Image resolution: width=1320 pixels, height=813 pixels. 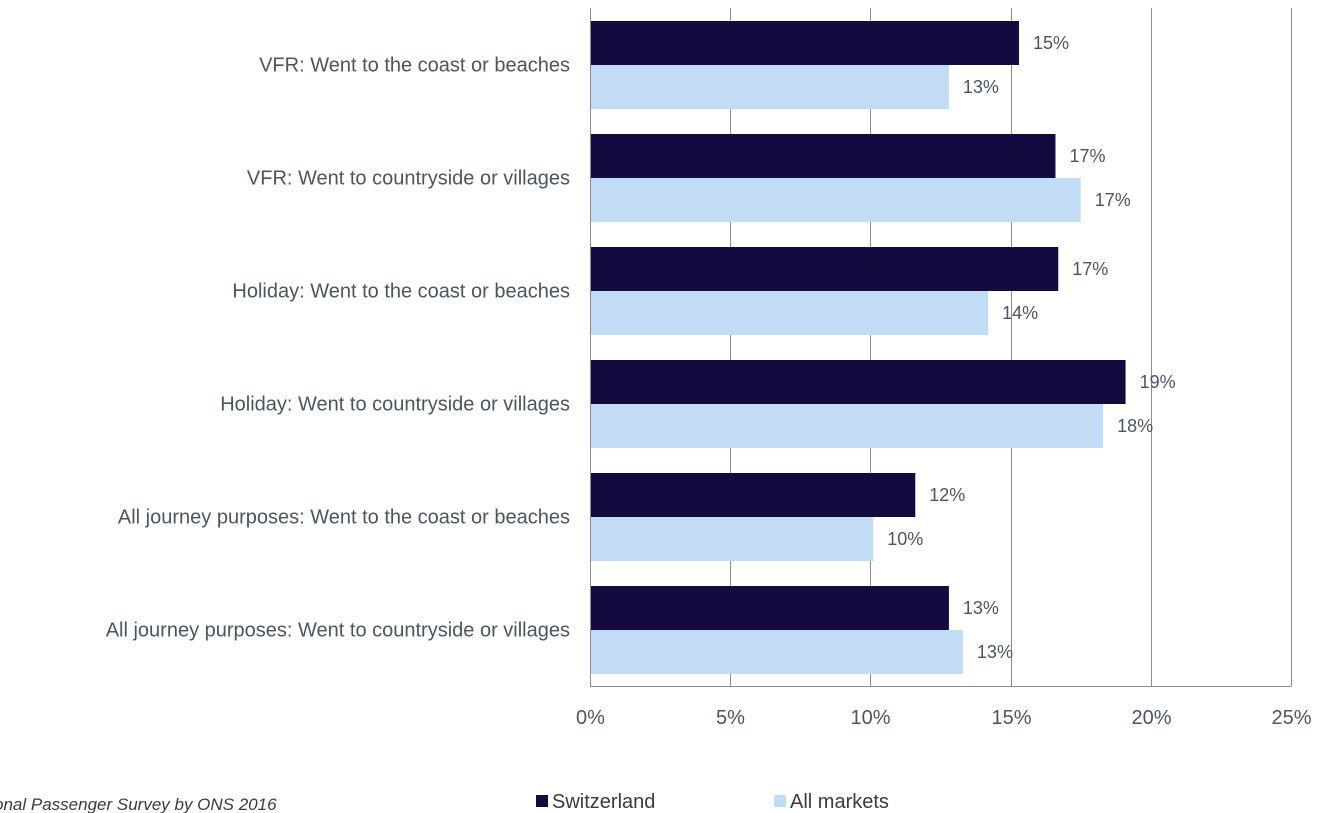 I want to click on data-label: 10%, so click(x=905, y=539).